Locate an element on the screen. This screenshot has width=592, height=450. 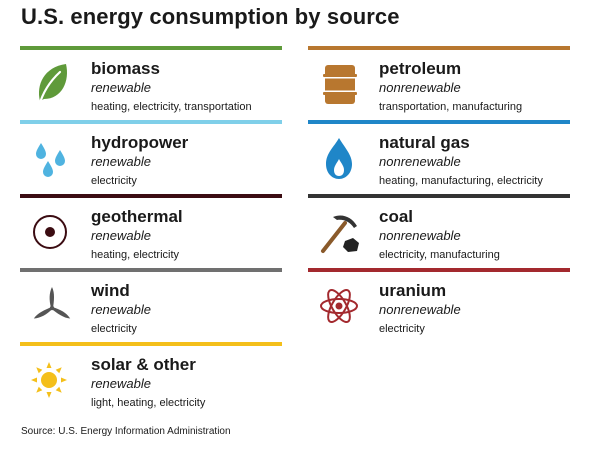
source-name: wind is located at coordinates (110, 290).